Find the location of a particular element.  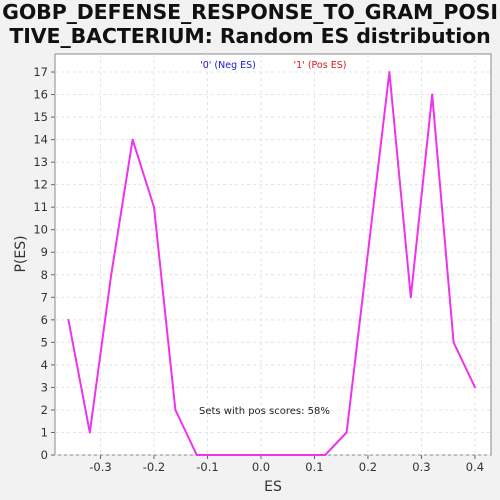

x-tick-label: -0.2 is located at coordinates (154, 467).